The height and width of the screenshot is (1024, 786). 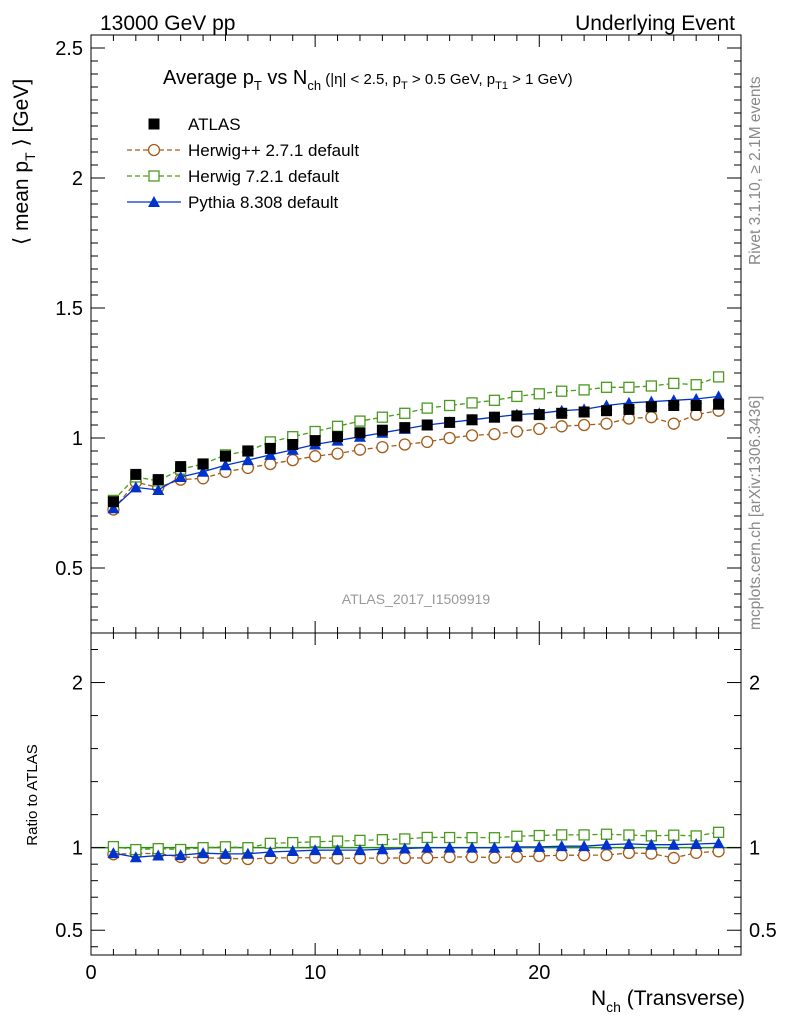 I want to click on ratio-y-tick-label-right-1: 1, so click(x=754, y=849).